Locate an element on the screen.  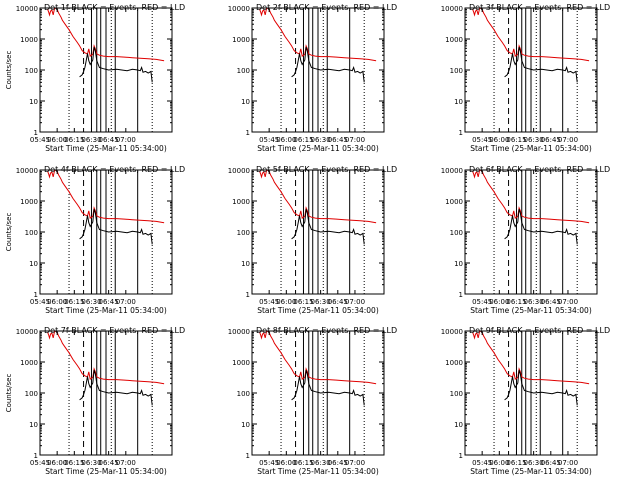
panel-title: Det 2f BLACK = Events, RED = LLD is located at coordinates (326, 7).